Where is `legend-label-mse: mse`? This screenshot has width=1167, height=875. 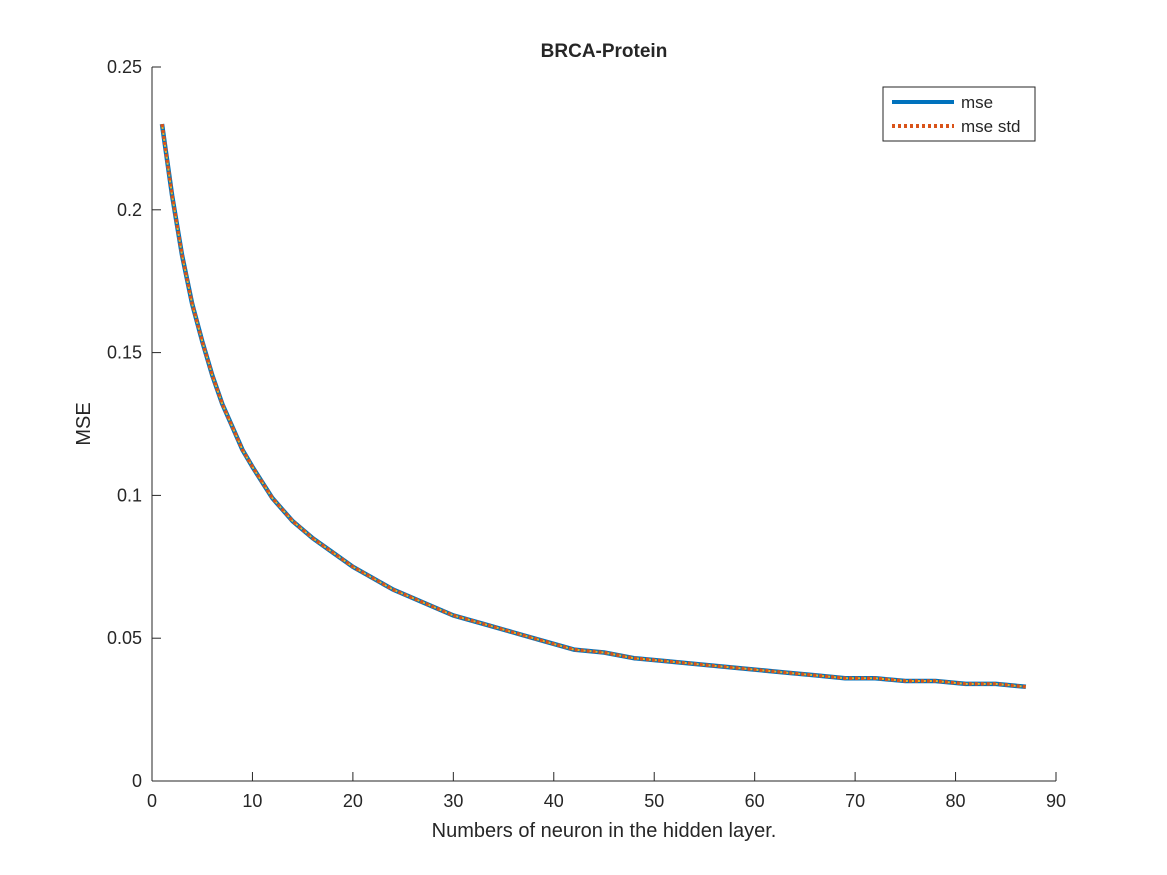
legend-label-mse: mse is located at coordinates (977, 102).